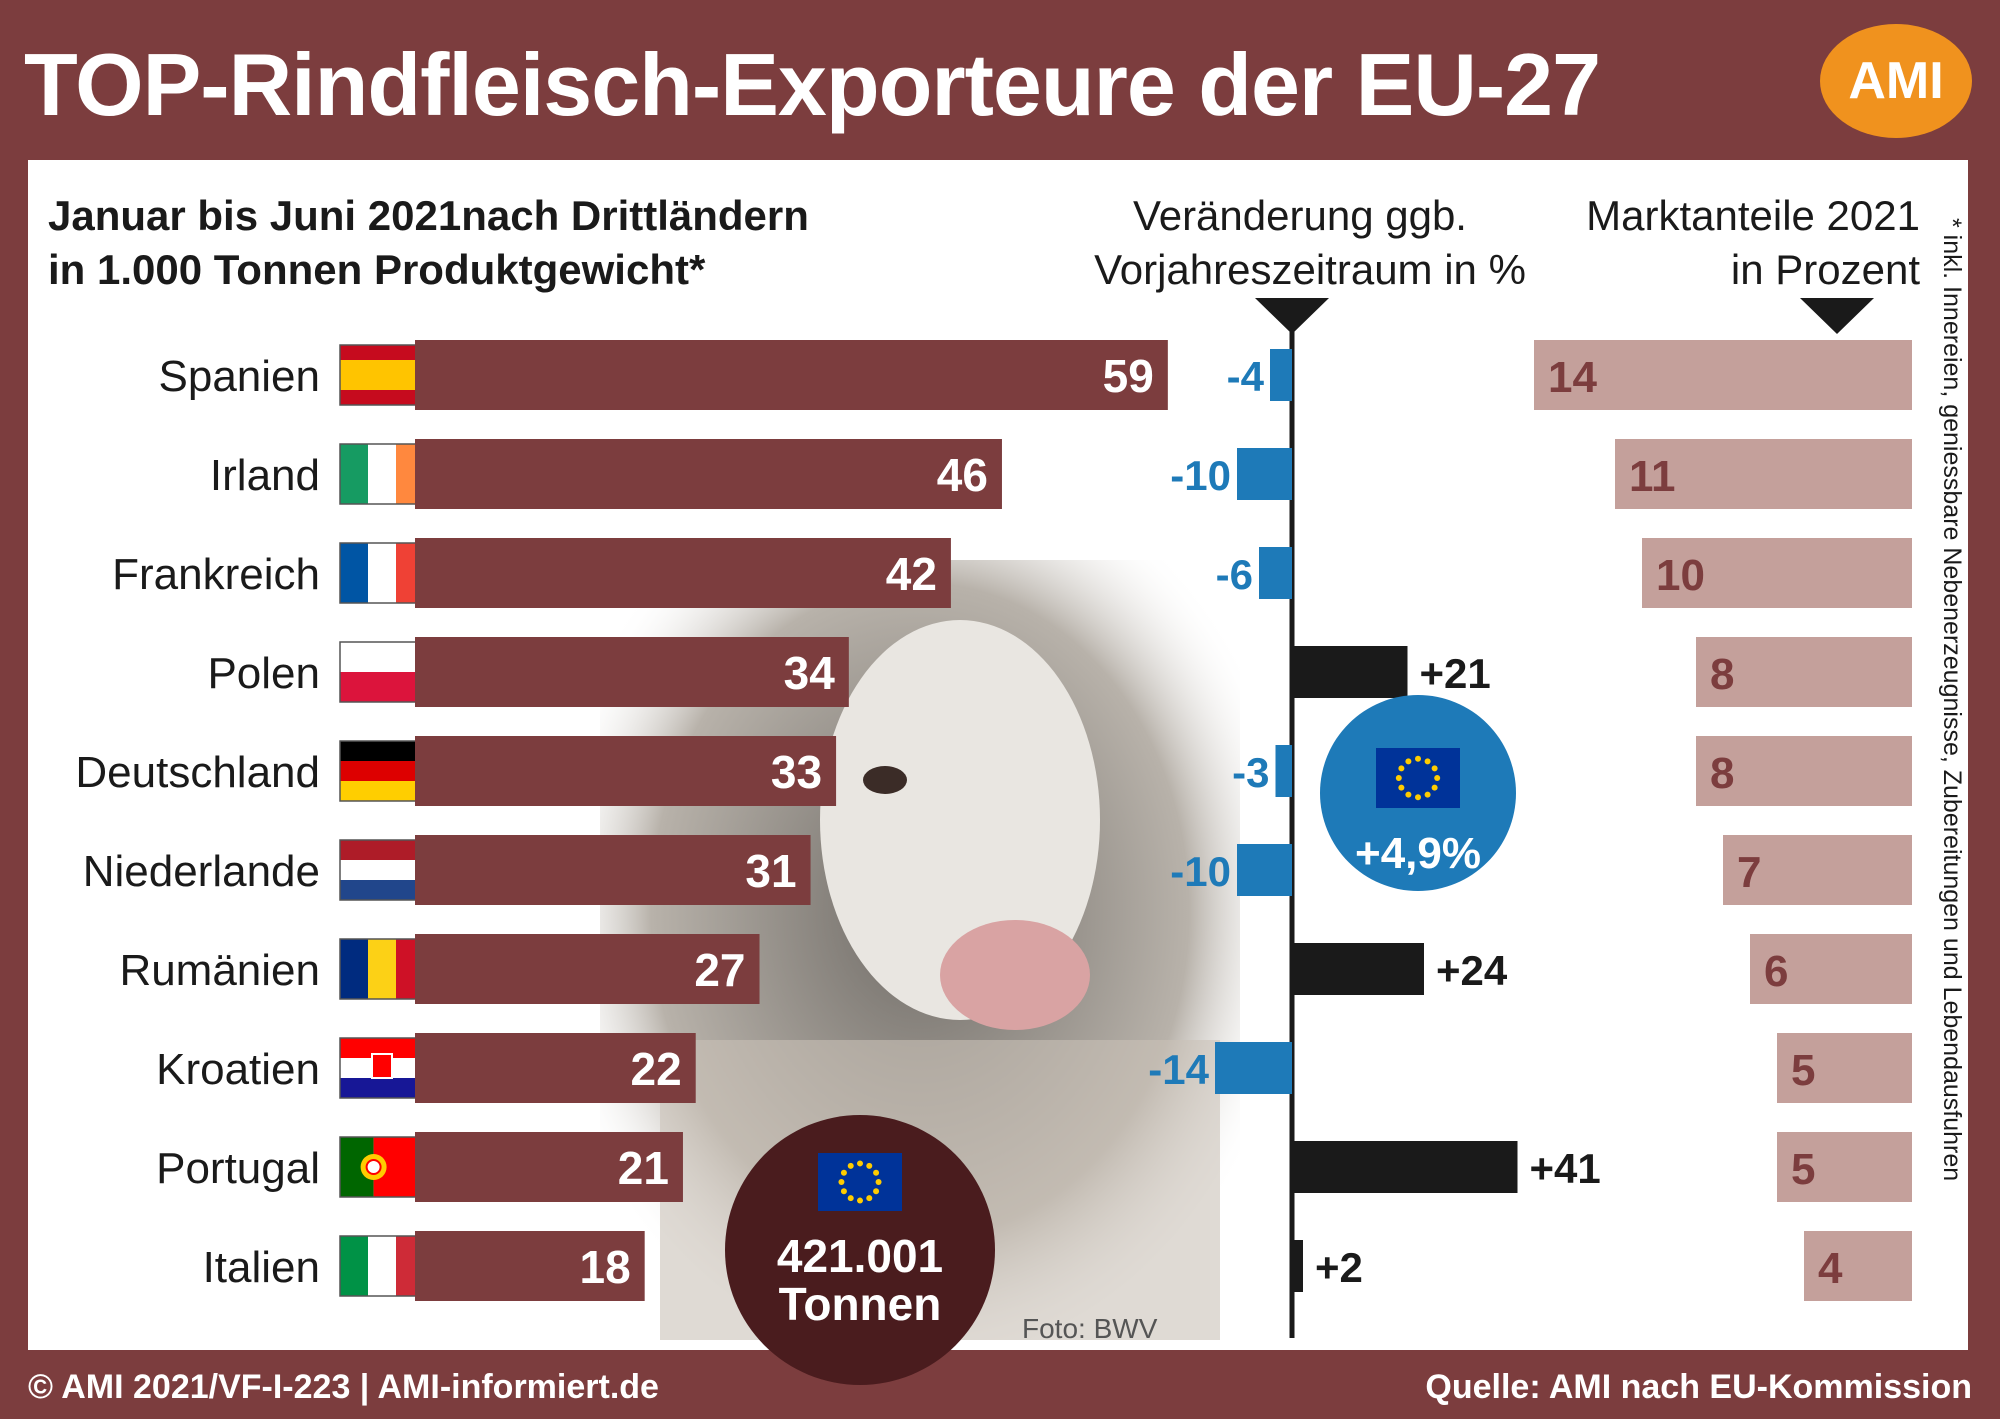 This screenshot has width=2000, height=1419. I want to click on cow-eye, so click(885, 780).